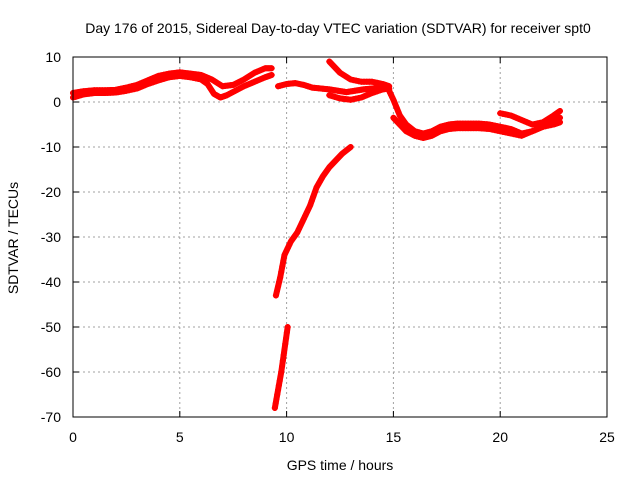 The image size is (640, 480). I want to click on y-axis-label: SDTVAR / TECUs, so click(13, 238).